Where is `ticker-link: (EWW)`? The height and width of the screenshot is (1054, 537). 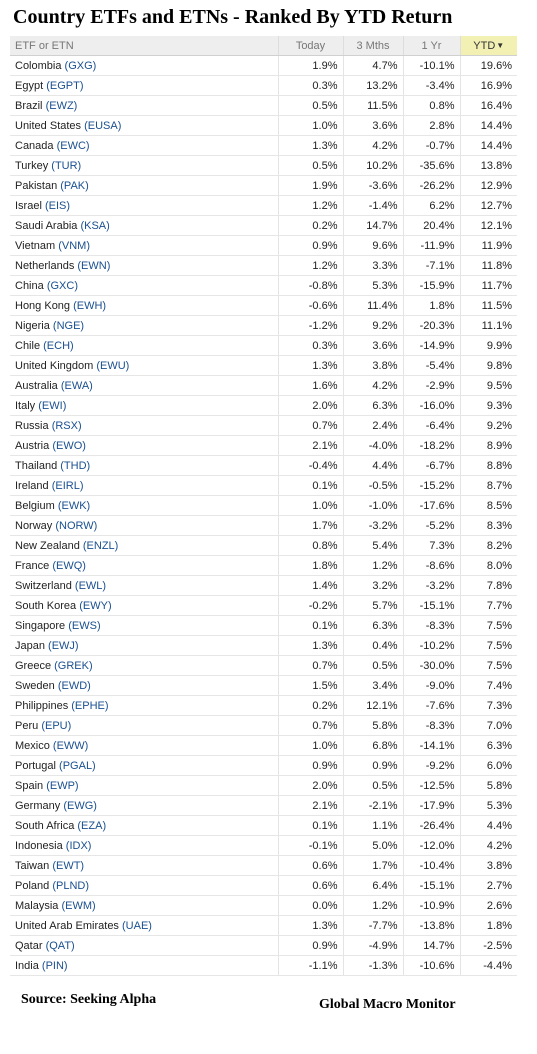
ticker-link: (EWW) is located at coordinates (70, 745).